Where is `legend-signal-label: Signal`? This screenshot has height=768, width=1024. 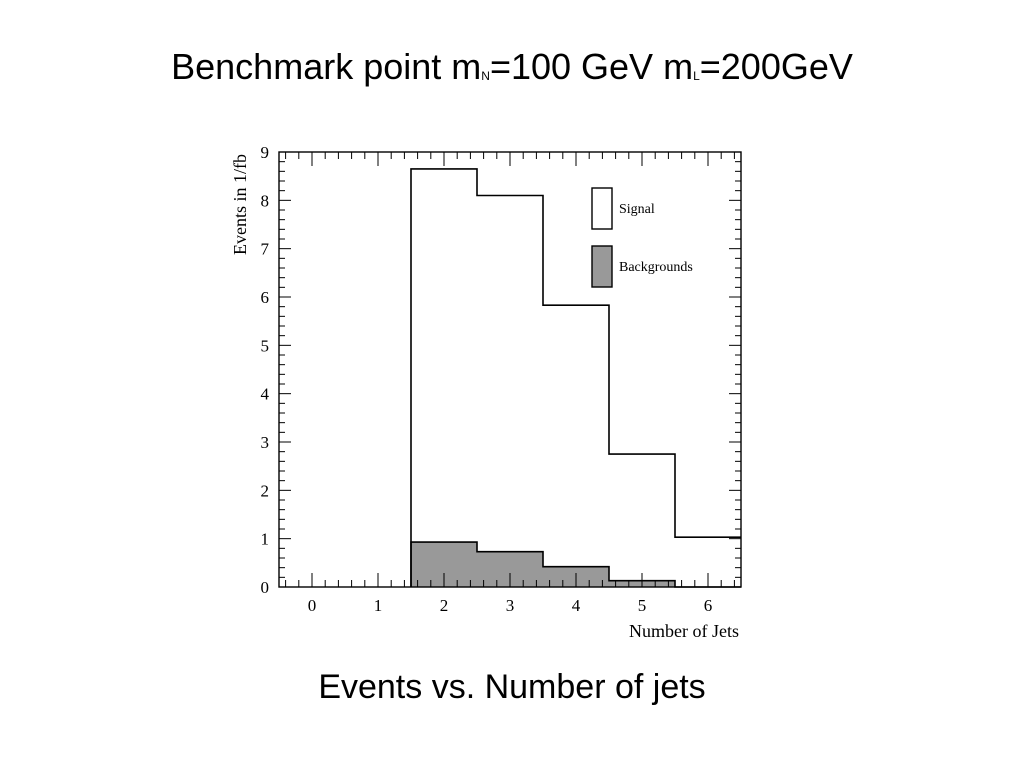
legend-signal-label: Signal is located at coordinates (637, 209).